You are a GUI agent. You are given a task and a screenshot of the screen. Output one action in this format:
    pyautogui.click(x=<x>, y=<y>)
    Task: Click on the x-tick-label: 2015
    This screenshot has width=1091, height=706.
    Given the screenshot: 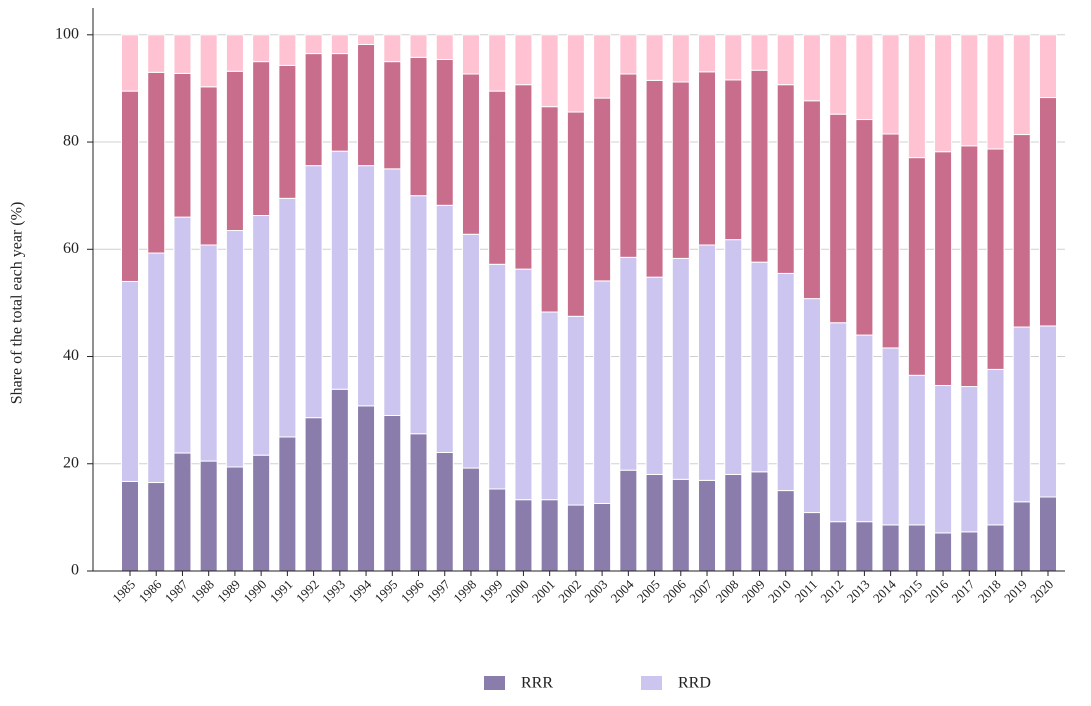 What is the action you would take?
    pyautogui.click(x=910, y=591)
    